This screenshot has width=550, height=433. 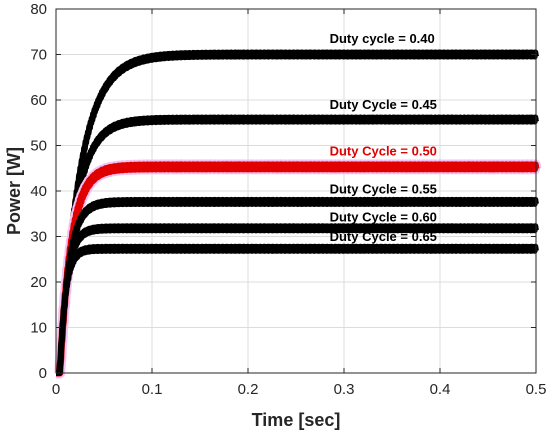 I want to click on x-tick-label: 0.2, so click(x=248, y=389).